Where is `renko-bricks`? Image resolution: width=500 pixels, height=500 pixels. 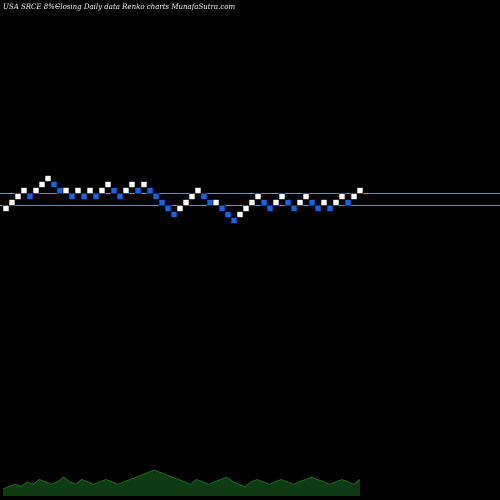 renko-bricks is located at coordinates (183, 199).